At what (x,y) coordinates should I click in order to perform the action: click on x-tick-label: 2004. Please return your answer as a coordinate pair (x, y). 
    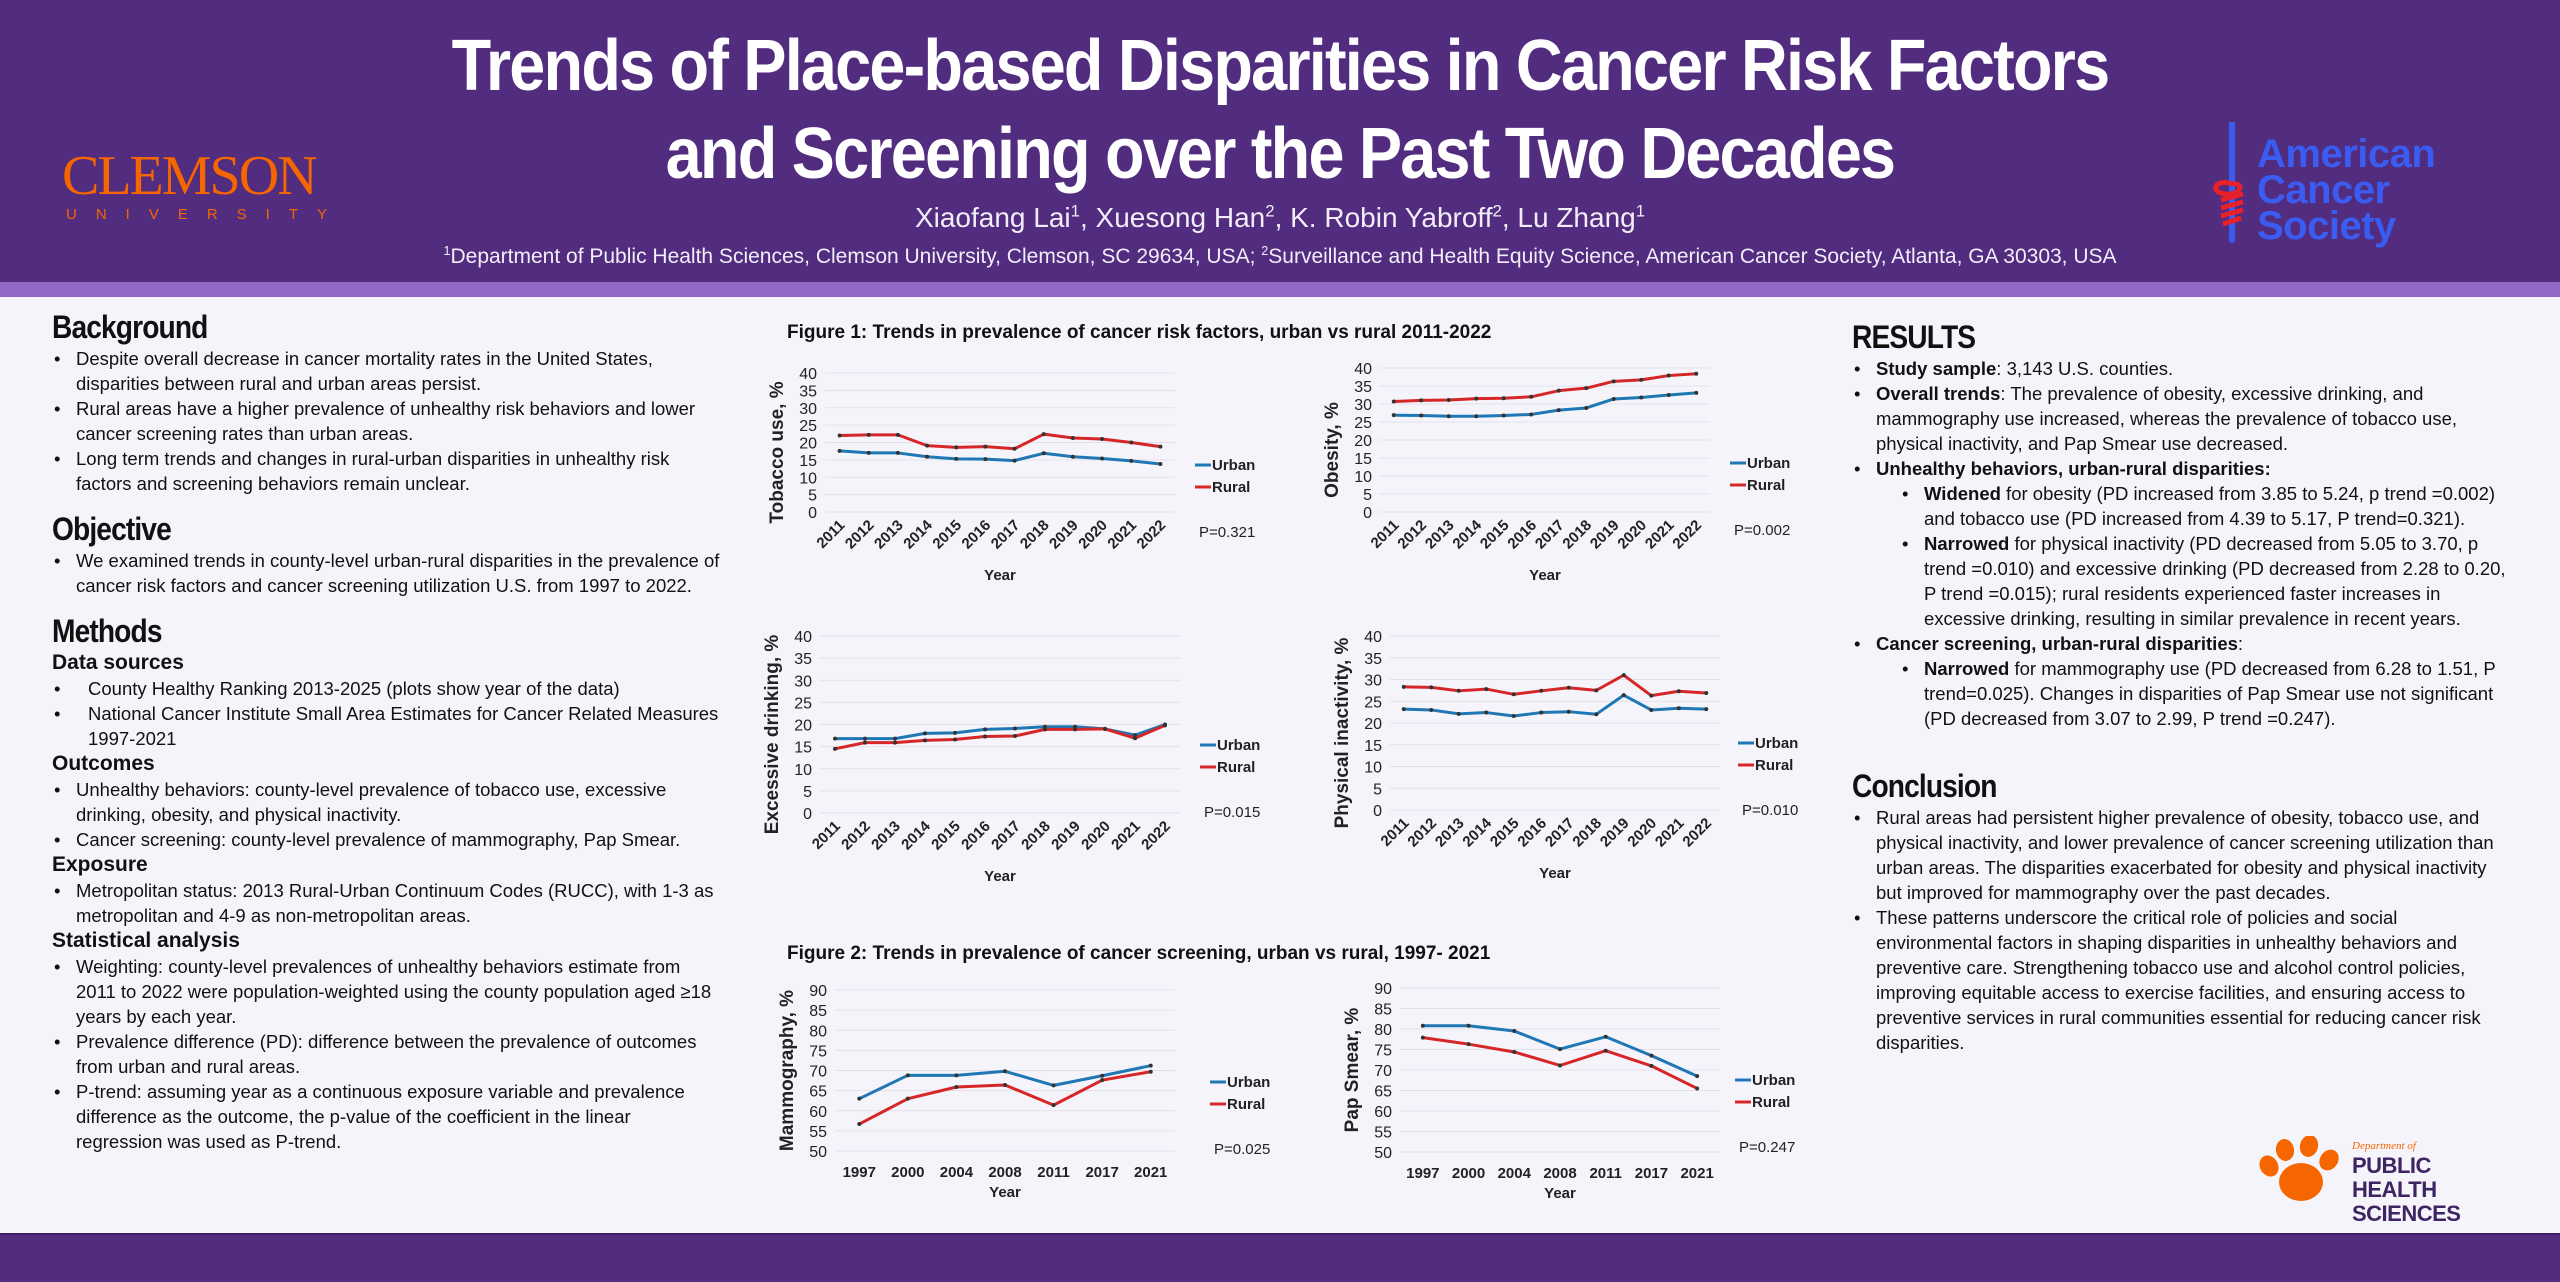
    Looking at the image, I should click on (1515, 1173).